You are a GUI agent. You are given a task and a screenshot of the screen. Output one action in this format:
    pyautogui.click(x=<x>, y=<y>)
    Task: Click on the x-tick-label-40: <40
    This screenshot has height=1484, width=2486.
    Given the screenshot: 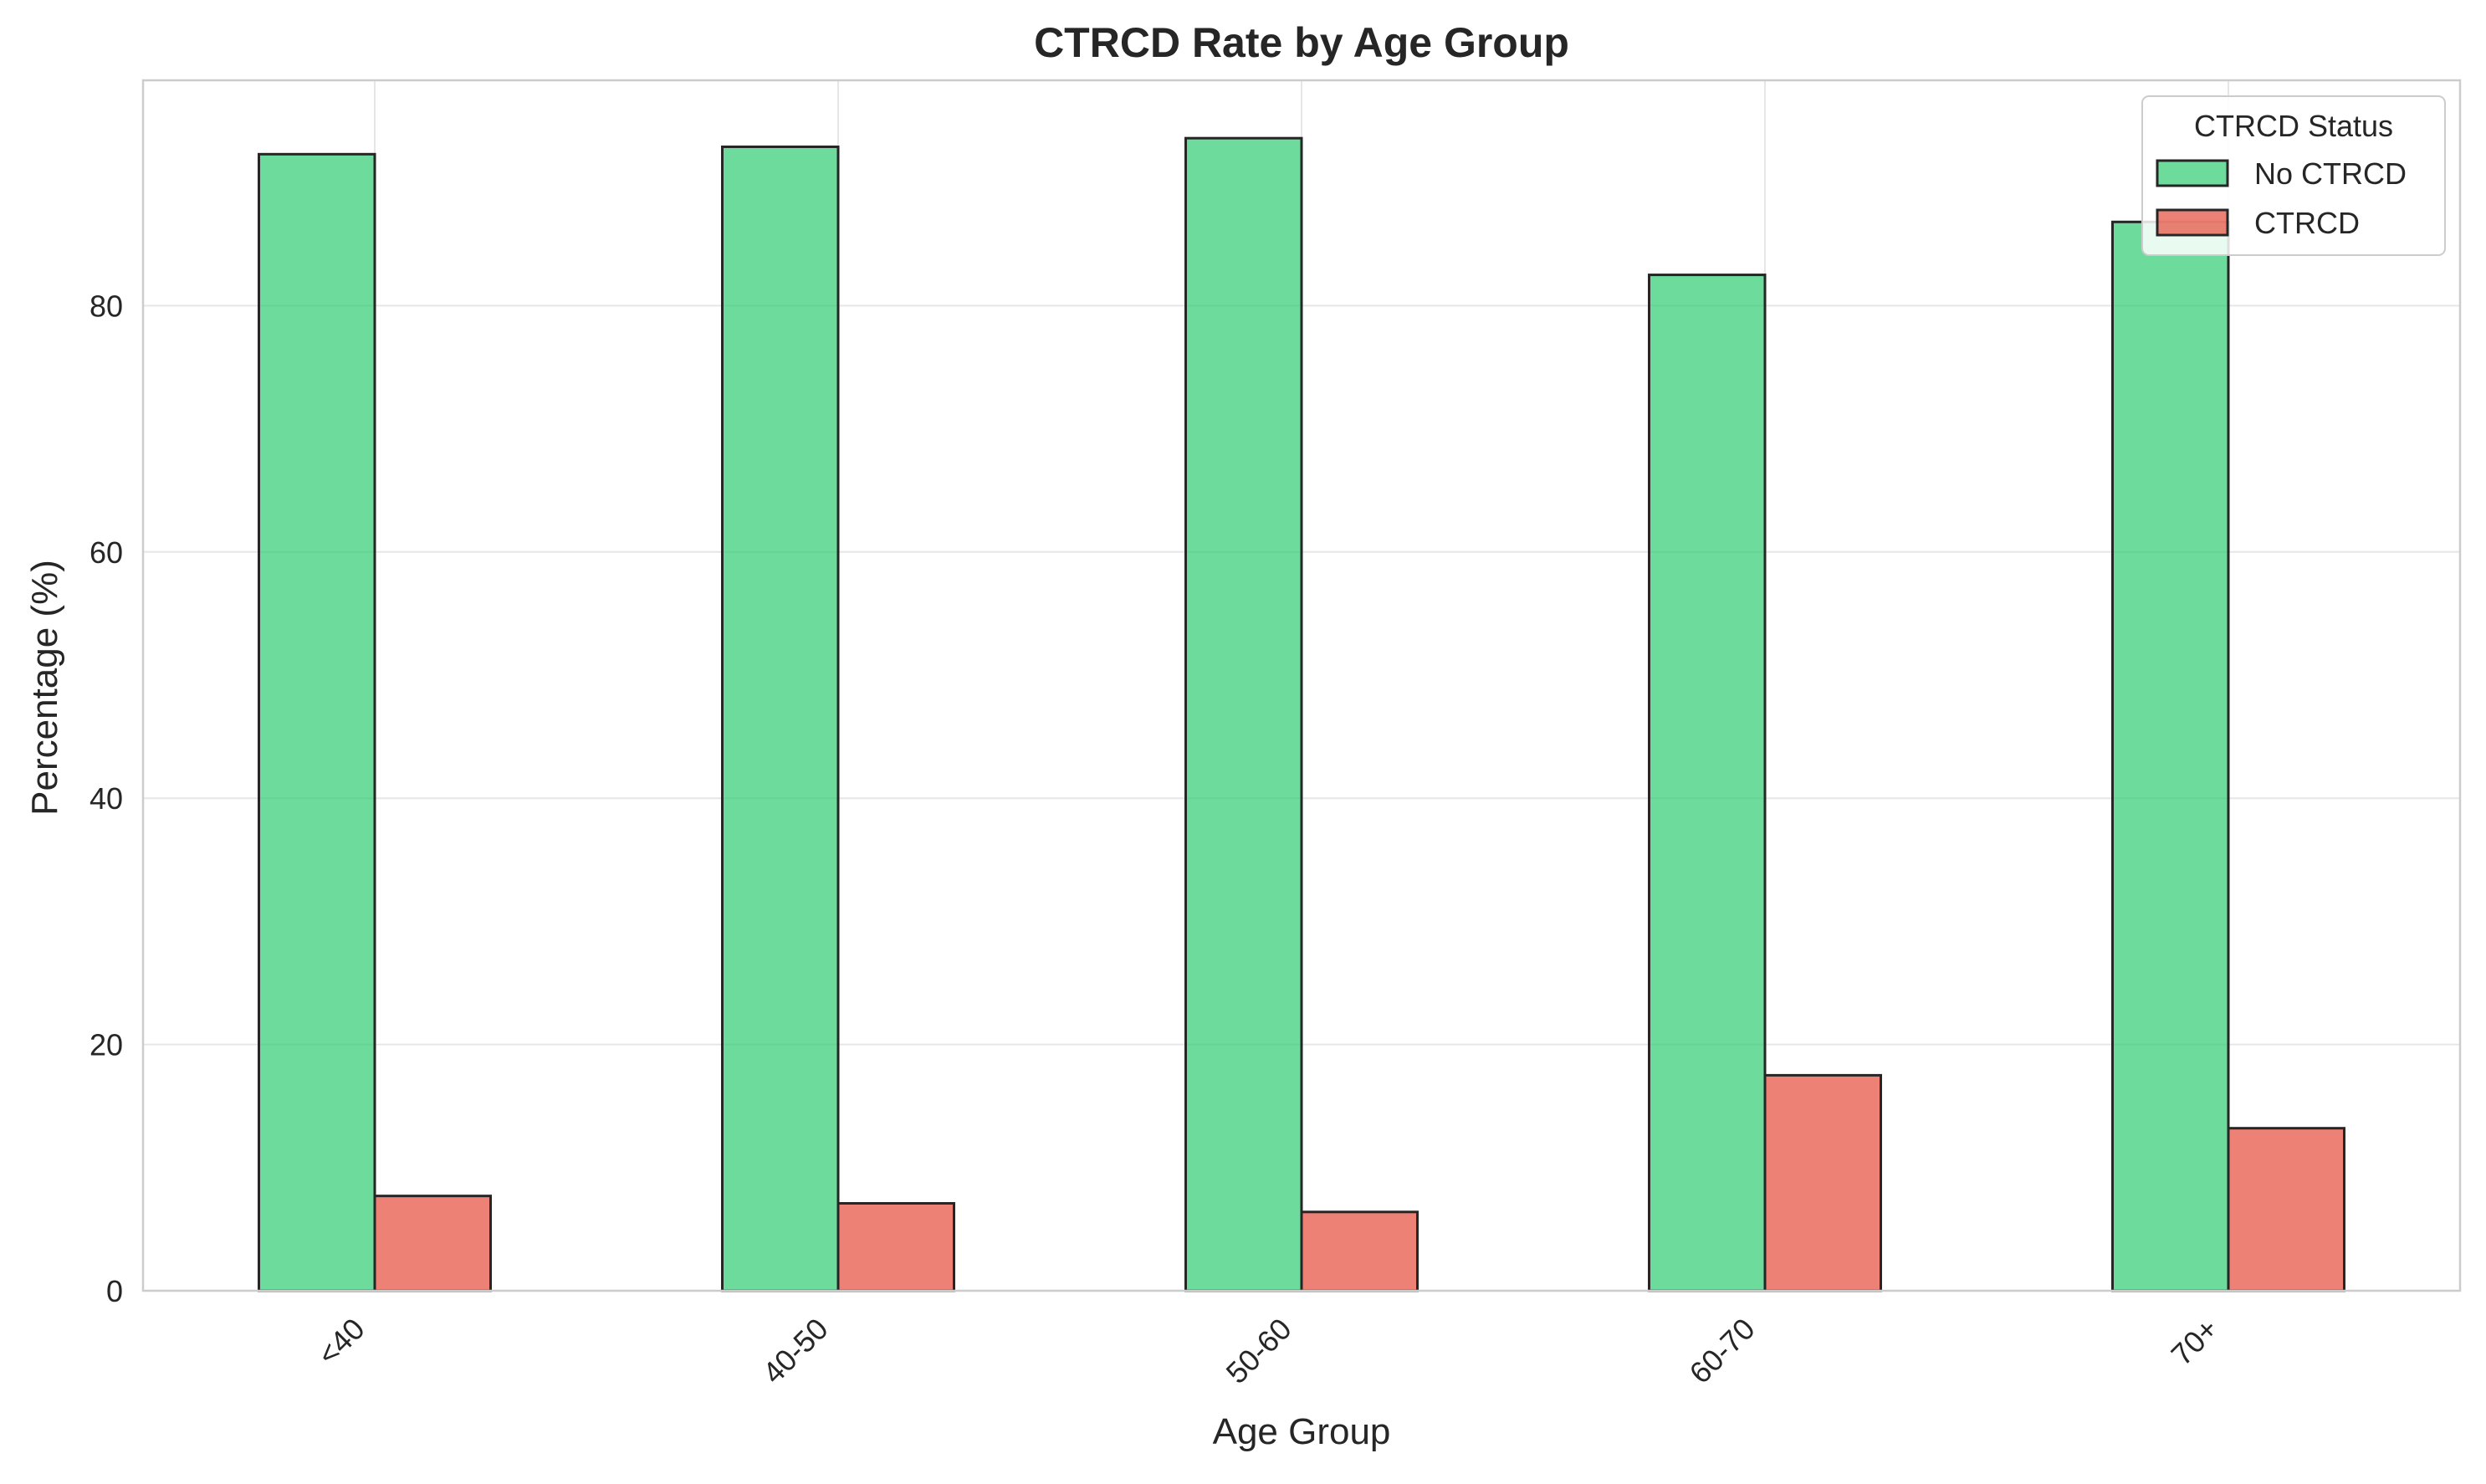 What is the action you would take?
    pyautogui.click(x=341, y=1342)
    